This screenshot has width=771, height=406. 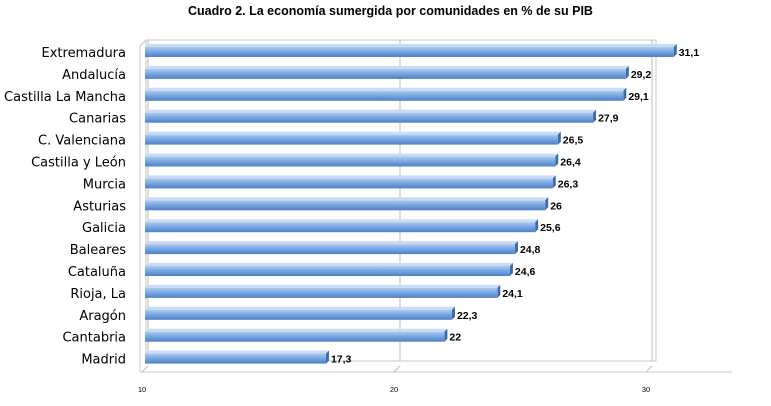 I want to click on category-label: Castilla La Mancha, so click(x=65, y=97).